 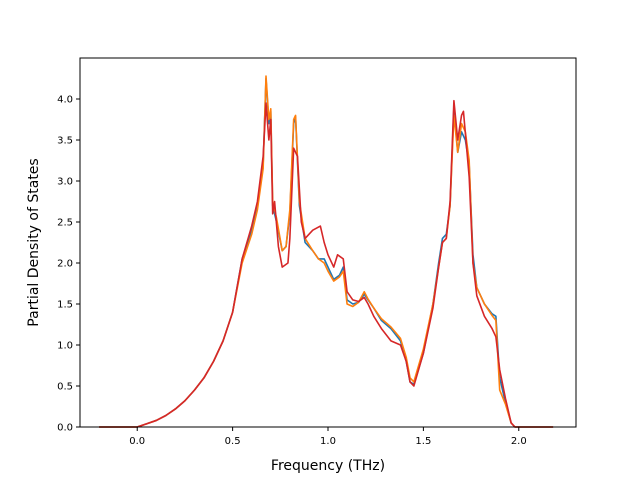 What do you see at coordinates (65, 387) in the screenshot?
I see `y-tick-label: 0.5` at bounding box center [65, 387].